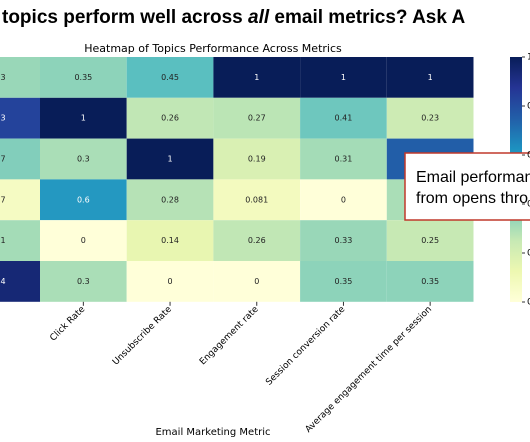  I want to click on cell-label: 0.25, so click(430, 240).